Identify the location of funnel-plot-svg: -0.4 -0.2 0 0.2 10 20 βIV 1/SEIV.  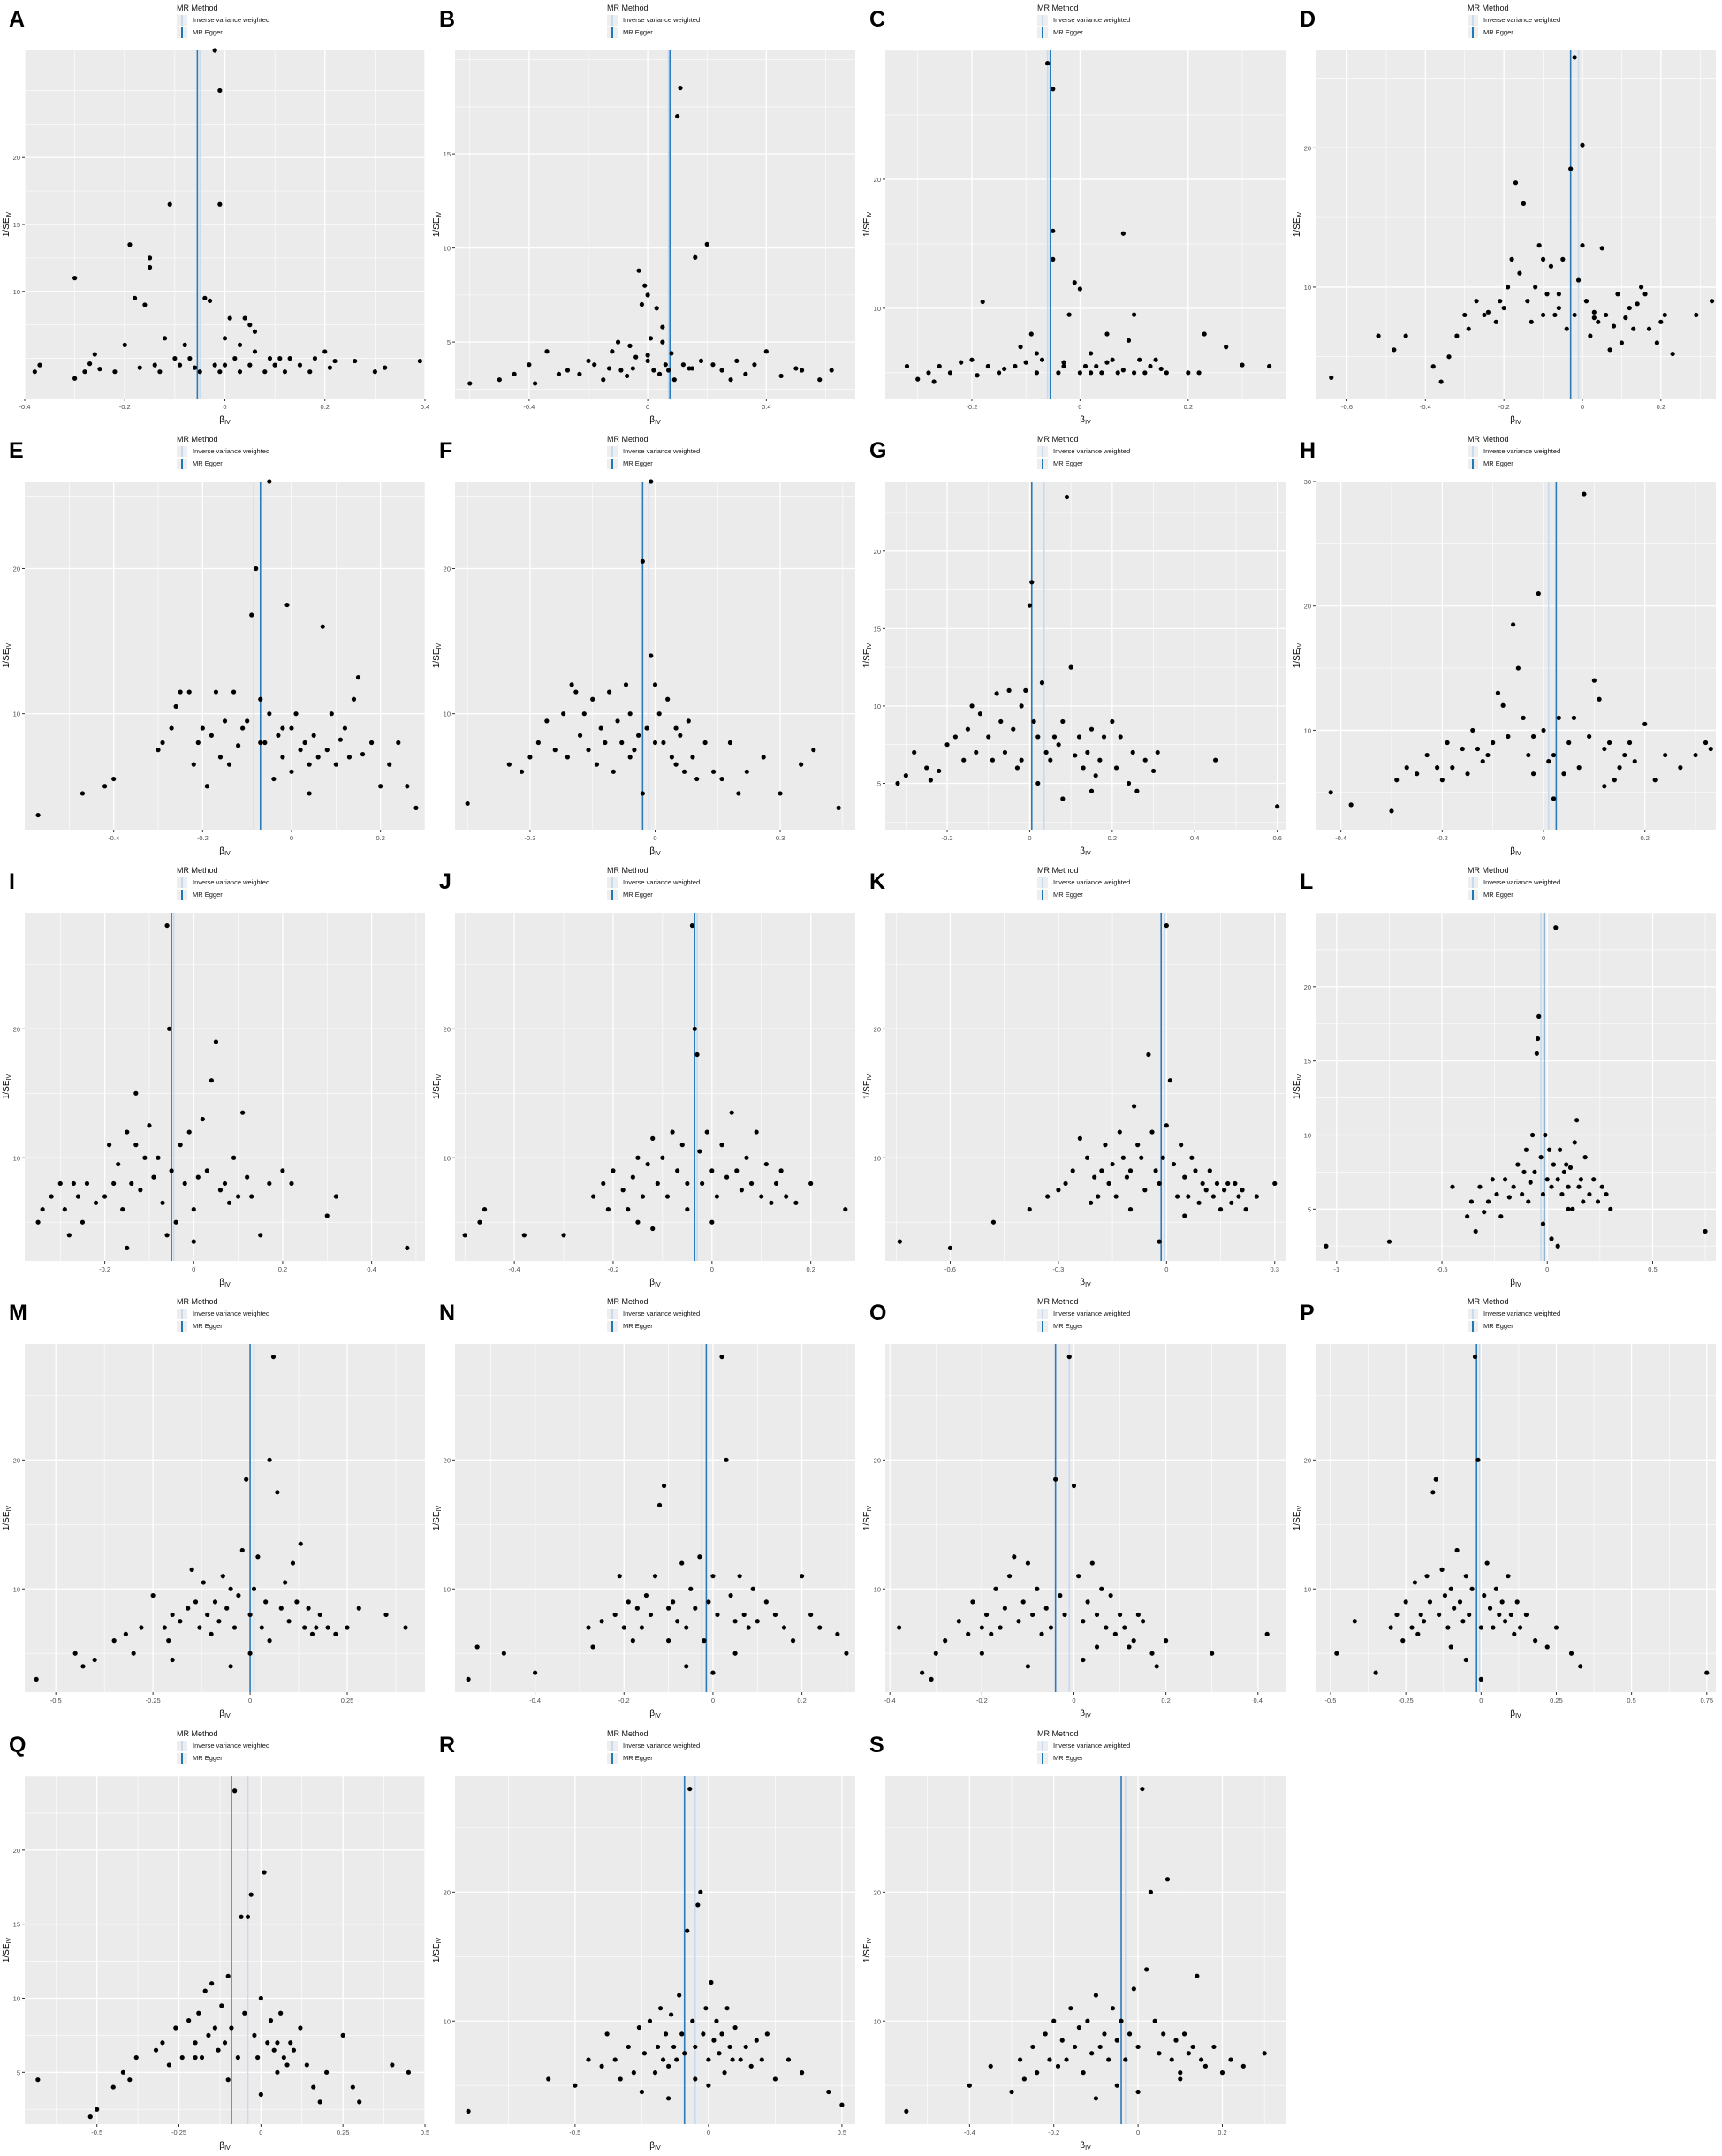
(643, 1531).